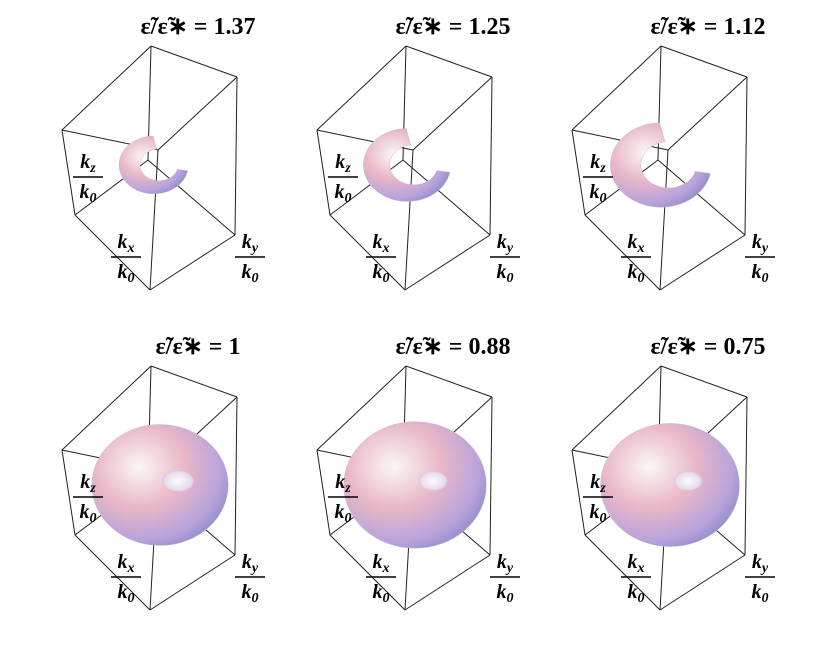 Image resolution: width=831 pixels, height=646 pixels. I want to click on panel-title: ε̃/ε̃∗ = 1.37, so click(198, 27).